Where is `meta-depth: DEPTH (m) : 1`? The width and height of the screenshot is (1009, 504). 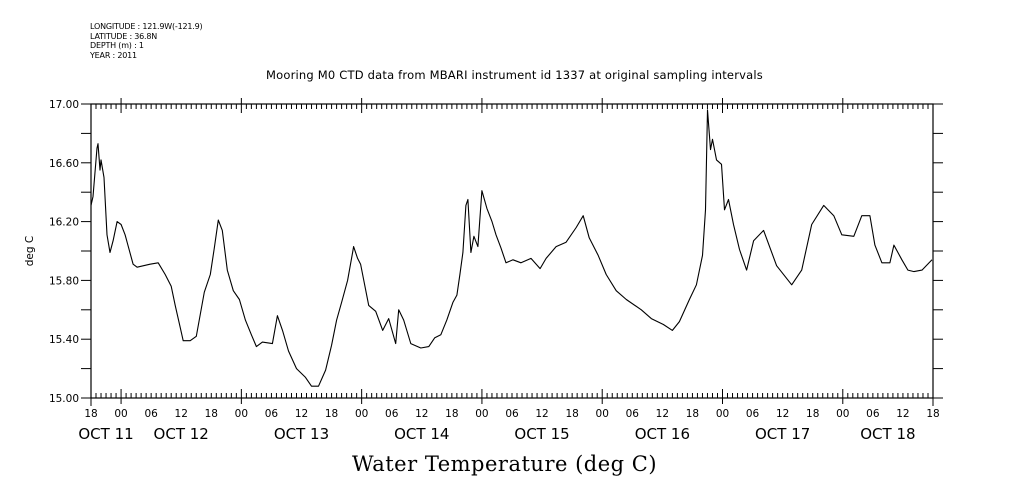
meta-depth: DEPTH (m) : 1 is located at coordinates (117, 45).